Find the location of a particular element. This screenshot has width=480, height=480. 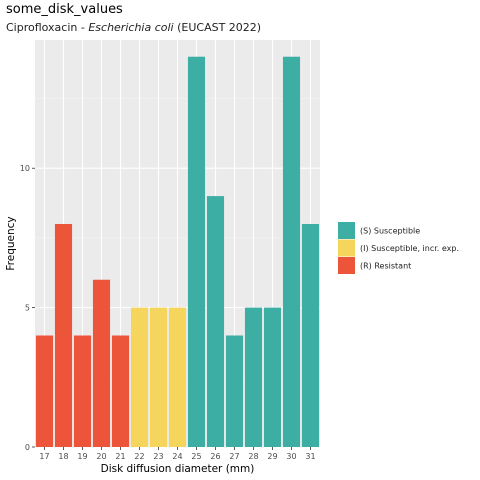

x-tick-label: 22 is located at coordinates (139, 456).